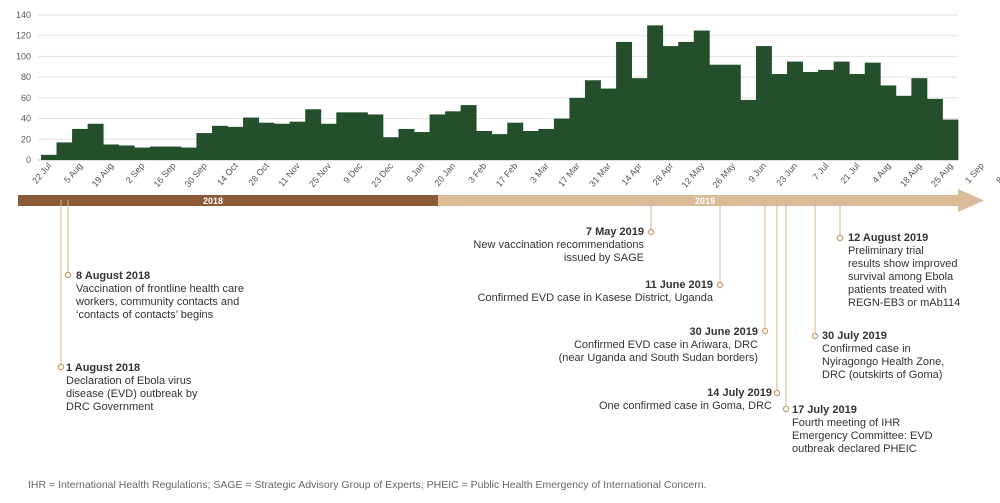  What do you see at coordinates (569, 175) in the screenshot?
I see `x-tick-label: 17 Mar` at bounding box center [569, 175].